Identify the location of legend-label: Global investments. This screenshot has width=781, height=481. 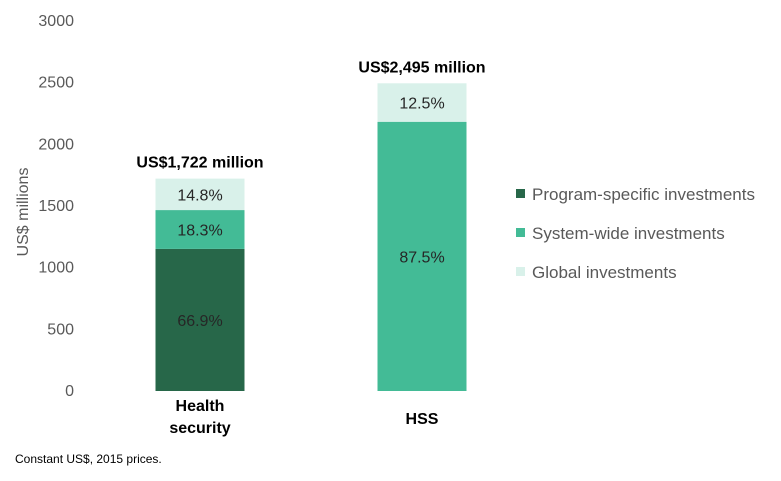
(604, 272).